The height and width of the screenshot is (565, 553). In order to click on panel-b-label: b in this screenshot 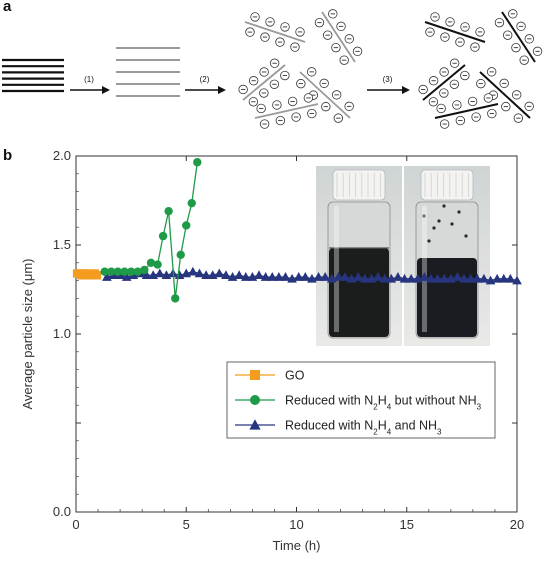, I will do `click(8, 155)`.